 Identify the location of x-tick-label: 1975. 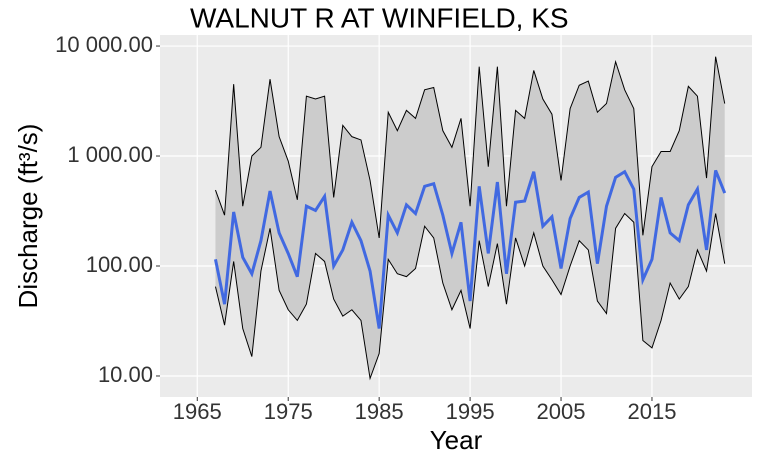
(288, 411).